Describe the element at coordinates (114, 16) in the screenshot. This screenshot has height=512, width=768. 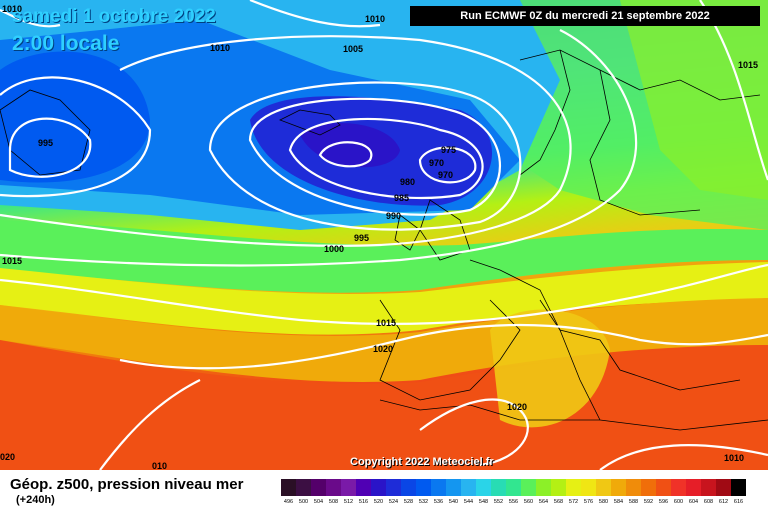
I see `forecast-date: samedi 1 octobre 2022` at that location.